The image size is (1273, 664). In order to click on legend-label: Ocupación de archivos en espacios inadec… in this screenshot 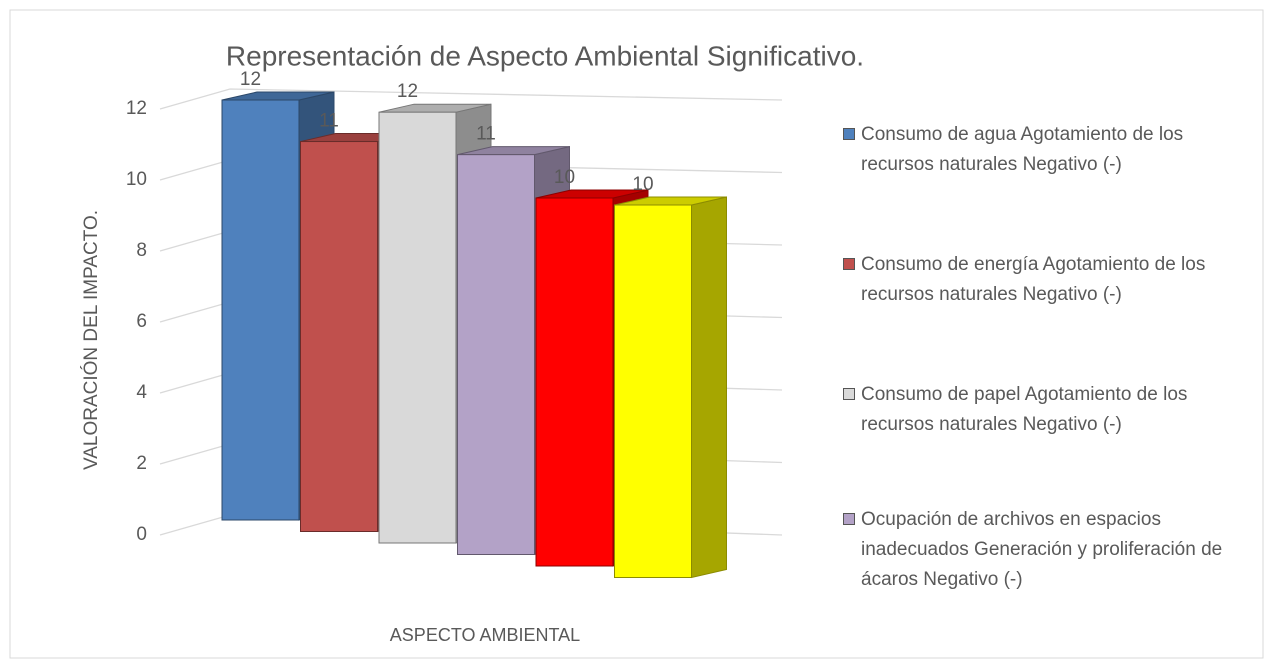, I will do `click(1042, 549)`.